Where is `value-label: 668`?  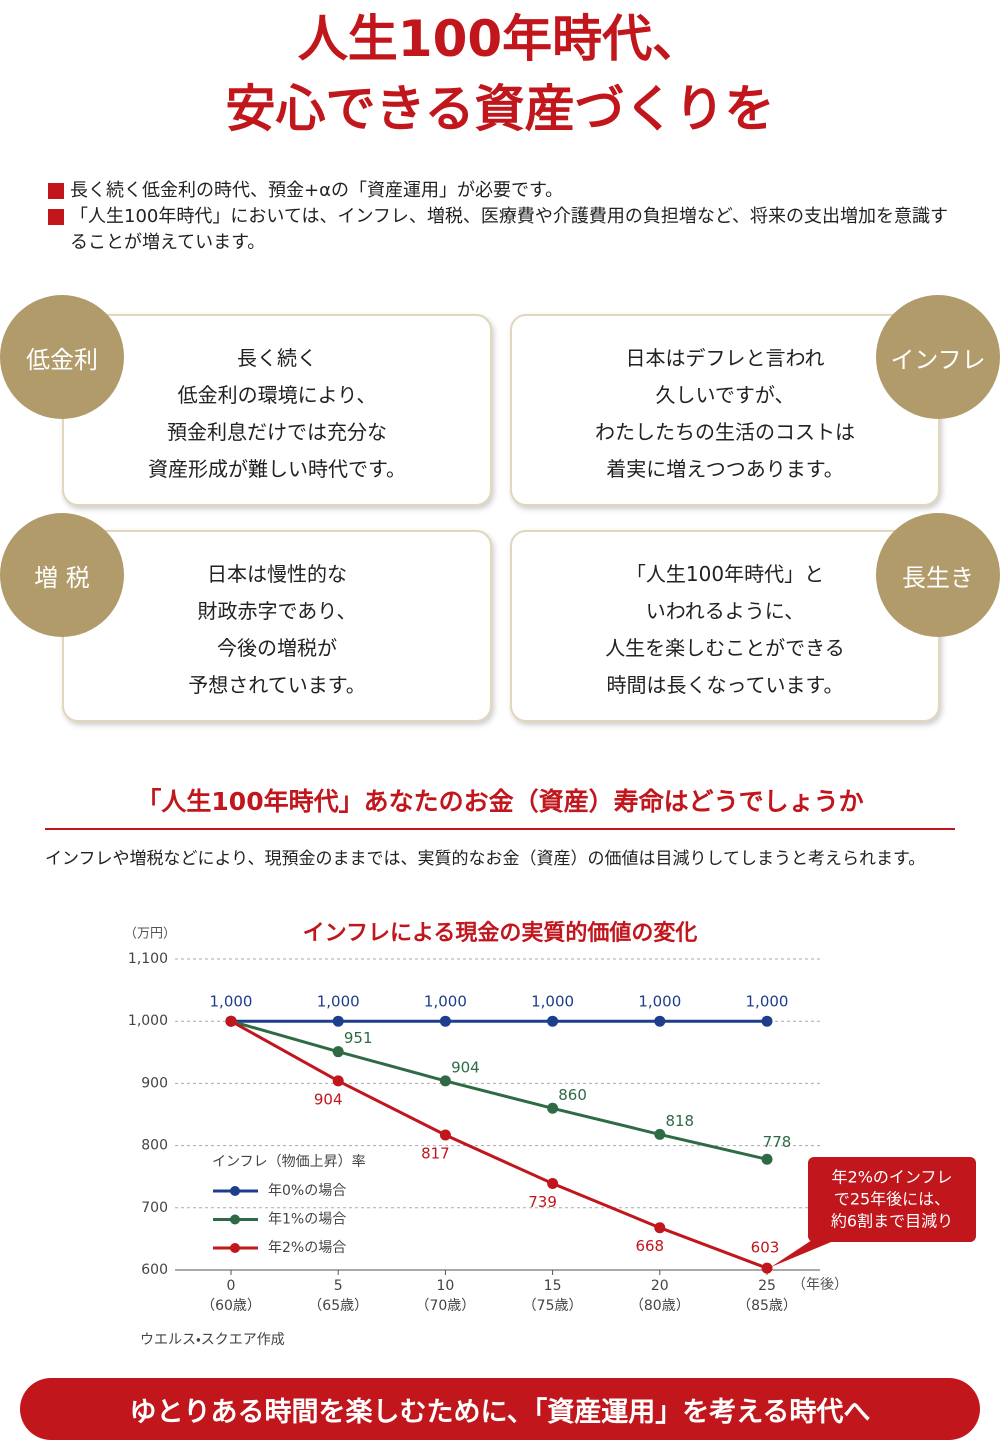 value-label: 668 is located at coordinates (649, 1246).